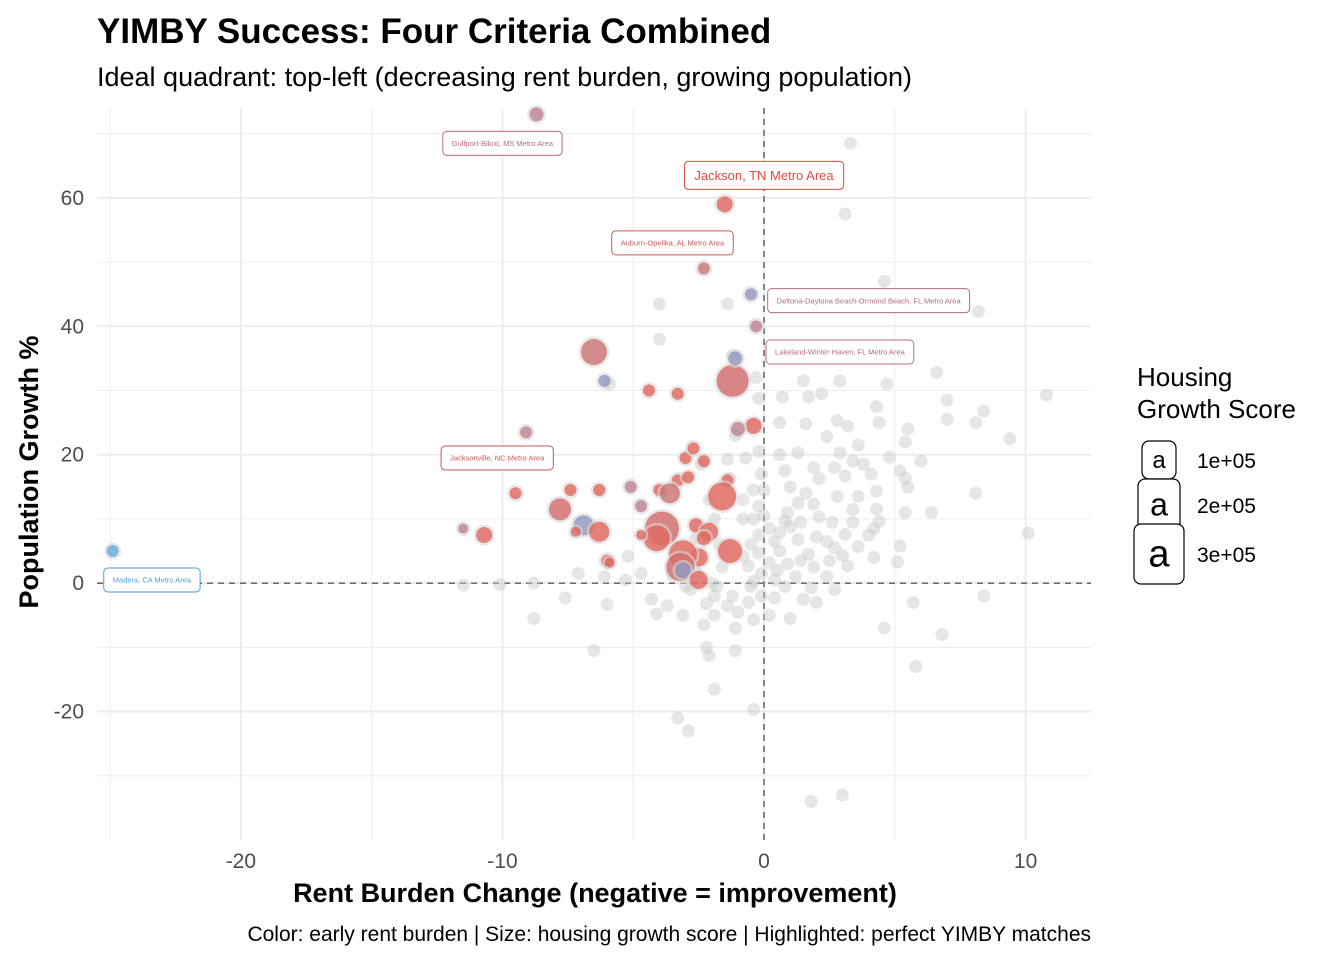 This screenshot has height=965, width=1344. I want to click on metro-label-text: Gulfport-Biloxi, MS Metro Area, so click(503, 143).